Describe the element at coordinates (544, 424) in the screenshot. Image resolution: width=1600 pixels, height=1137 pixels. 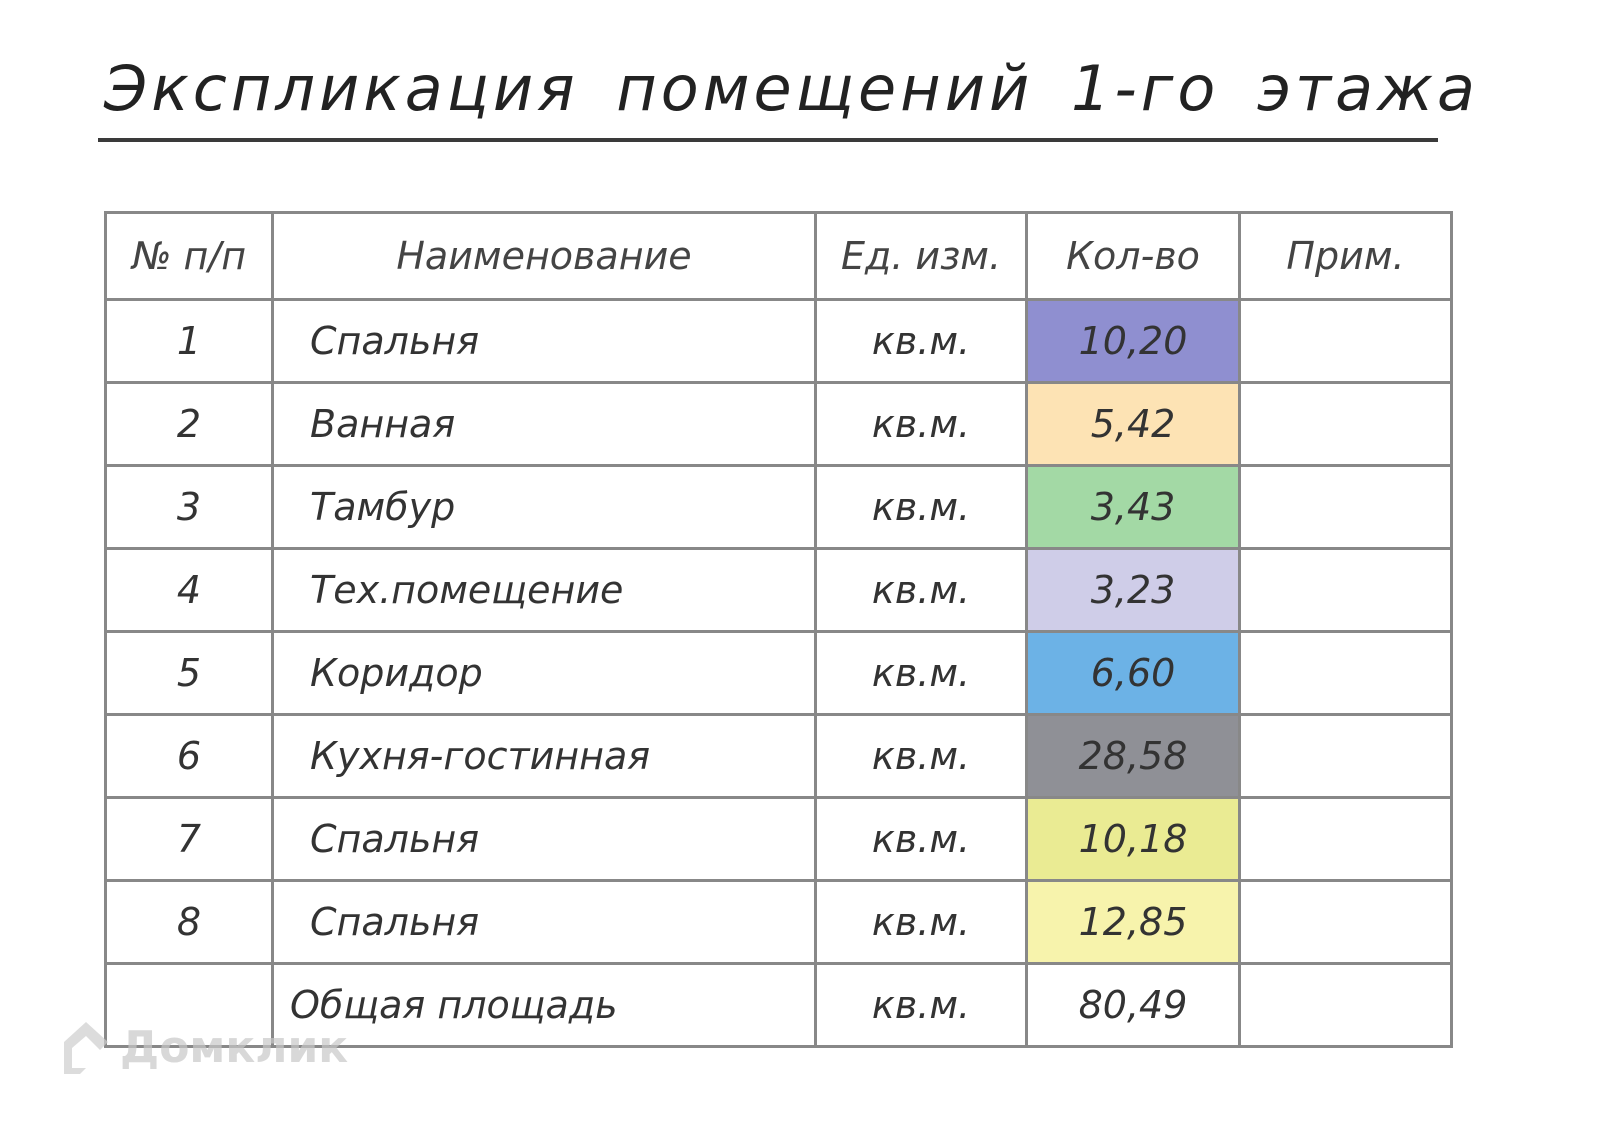
I see `cell-name: Ванная` at that location.